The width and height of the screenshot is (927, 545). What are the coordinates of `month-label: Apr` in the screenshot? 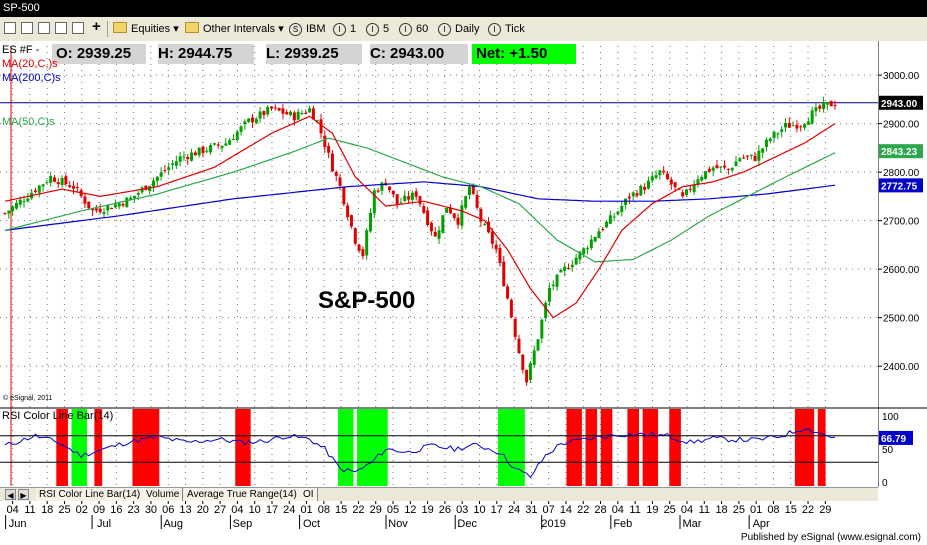 It's located at (761, 524).